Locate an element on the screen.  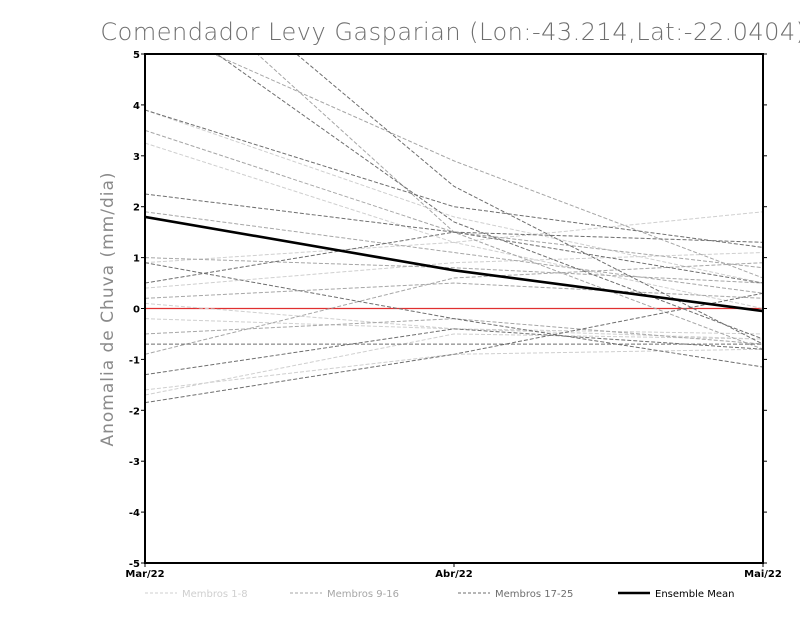
legend-label: Membros 9-16 is located at coordinates (363, 594).